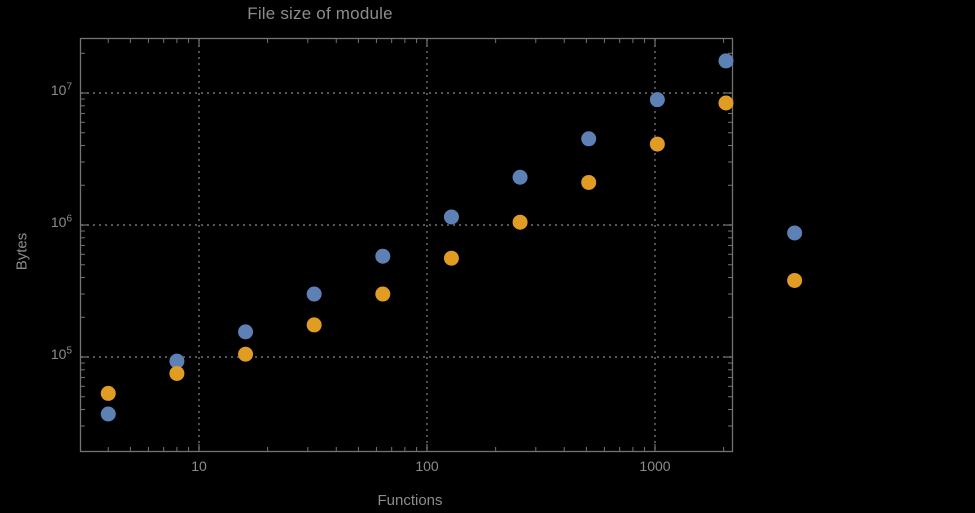 This screenshot has height=513, width=975. I want to click on x-axis-title: Functions, so click(410, 500).